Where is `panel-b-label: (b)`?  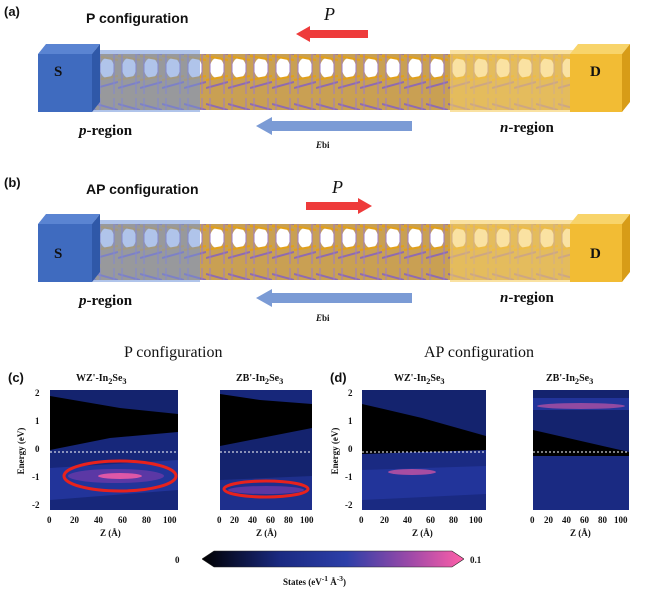
panel-b-label: (b) is located at coordinates (12, 182).